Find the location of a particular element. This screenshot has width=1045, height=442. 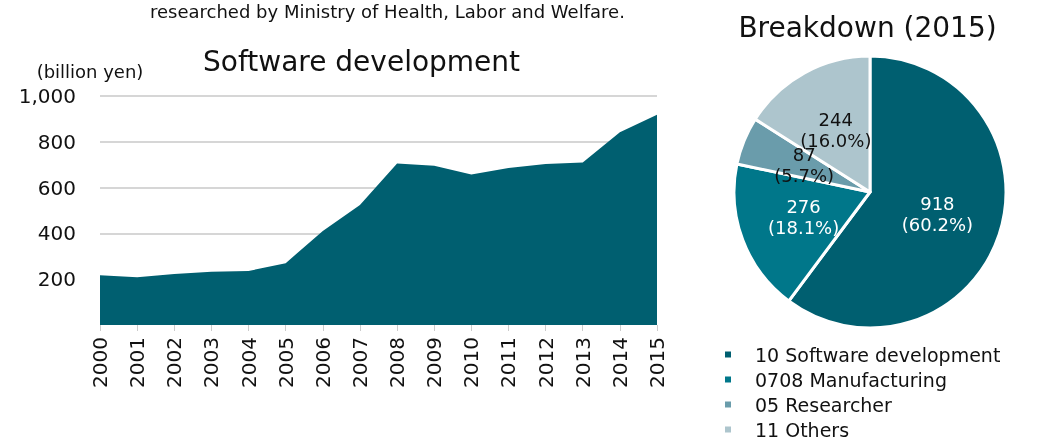

data-label: 918 (60.2%) is located at coordinates (937, 214).